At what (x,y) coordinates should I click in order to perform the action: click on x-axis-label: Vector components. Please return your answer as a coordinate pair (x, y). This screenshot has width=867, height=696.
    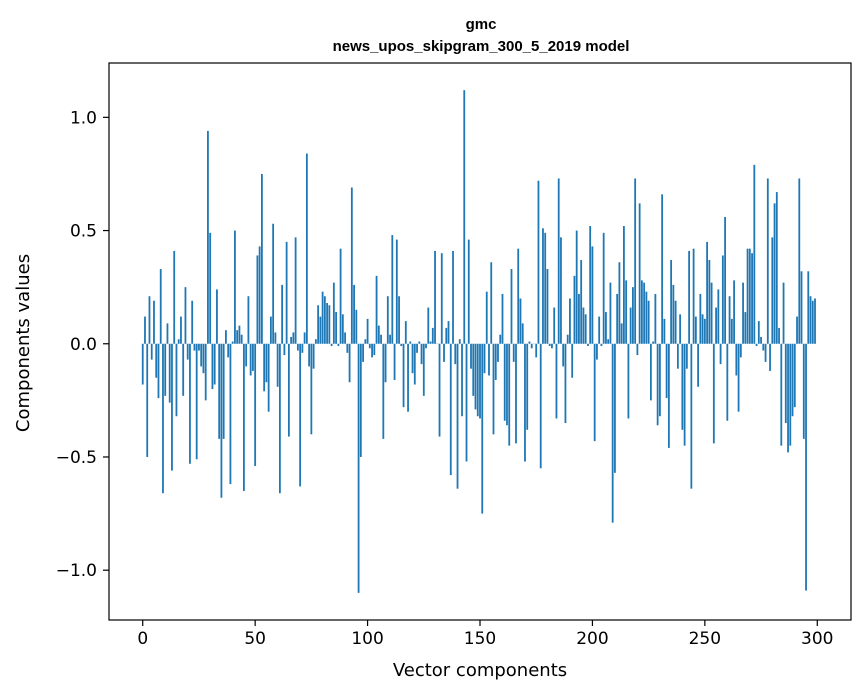
    Looking at the image, I should click on (480, 670).